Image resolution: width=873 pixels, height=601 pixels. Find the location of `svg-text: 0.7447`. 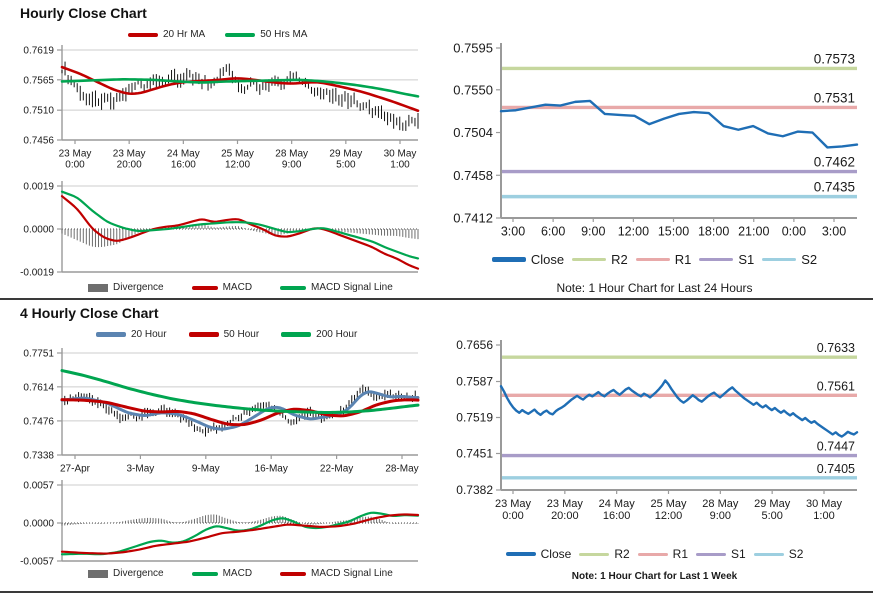

svg-text: 0.7447 is located at coordinates (836, 447).